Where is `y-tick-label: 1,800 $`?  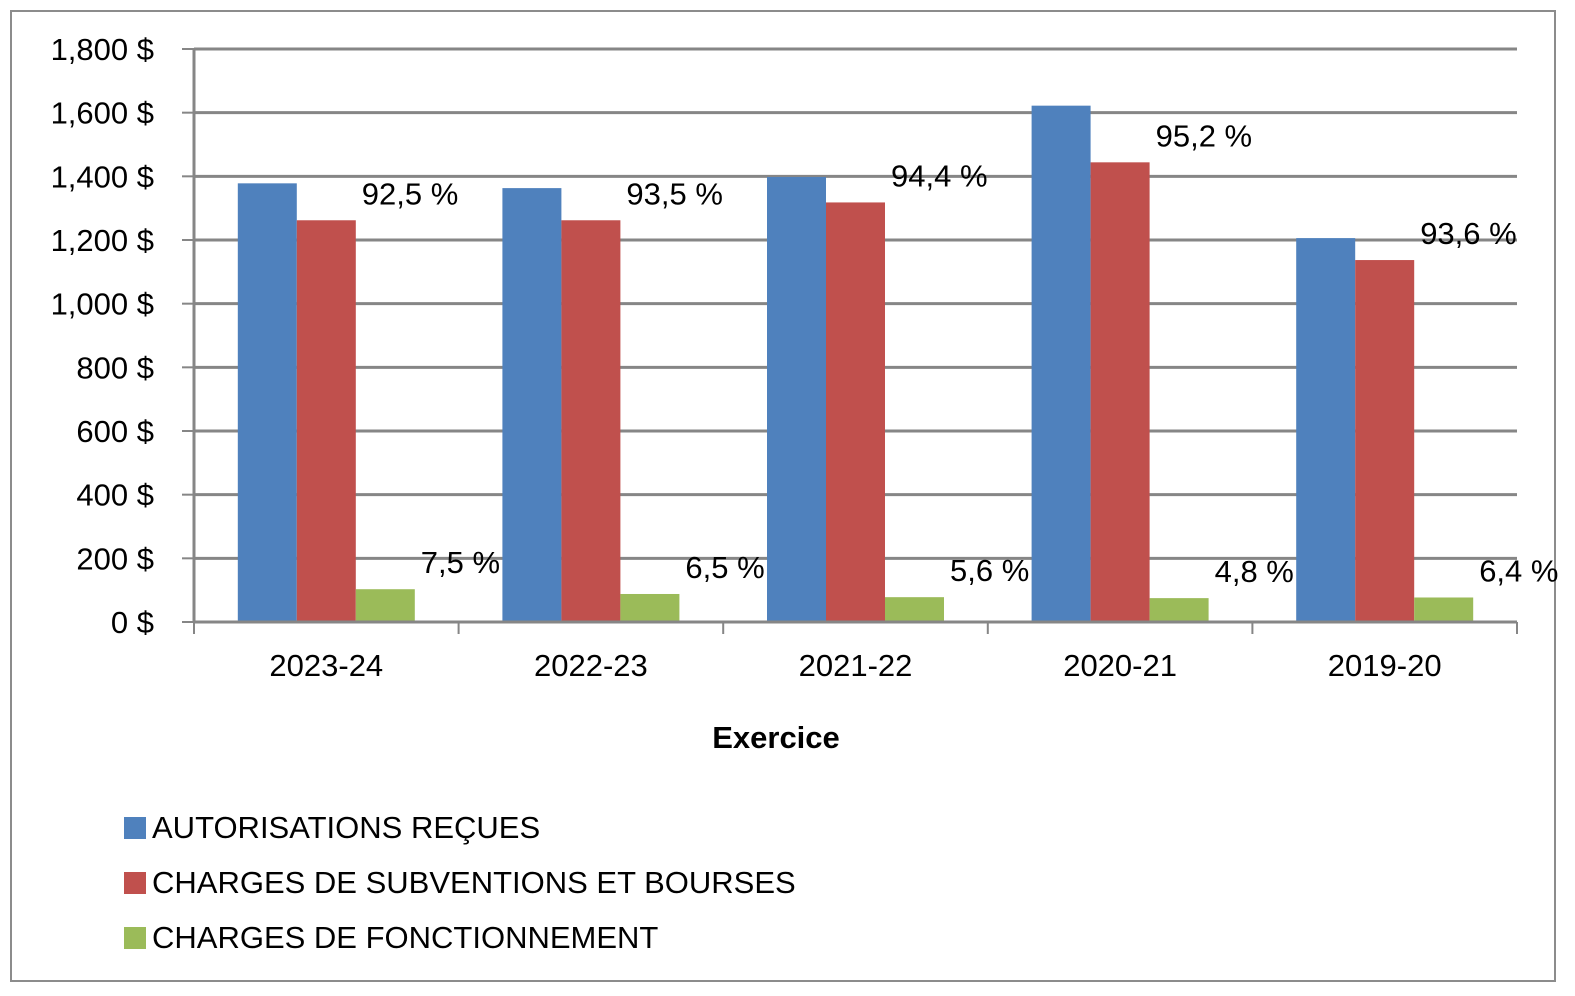
y-tick-label: 1,800 $ is located at coordinates (102, 49).